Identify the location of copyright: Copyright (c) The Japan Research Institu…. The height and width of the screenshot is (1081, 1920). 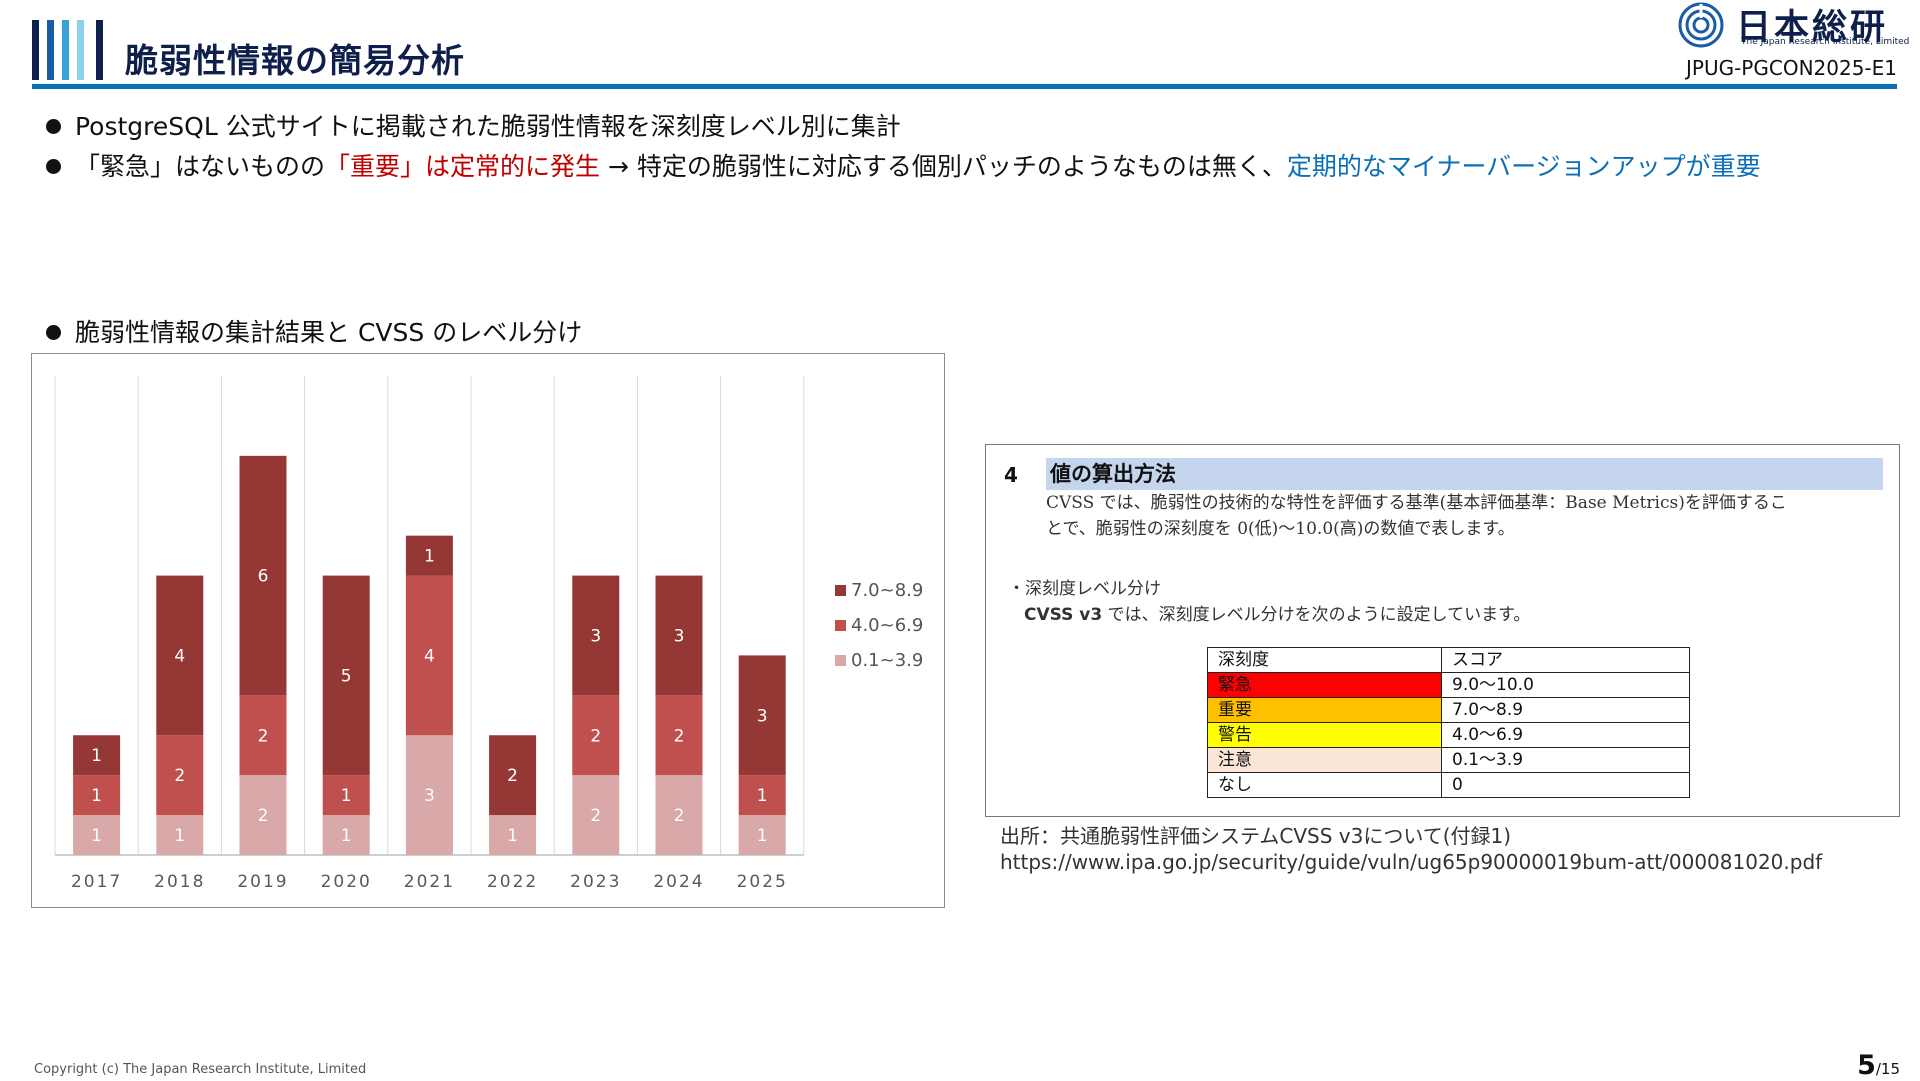
(200, 1069).